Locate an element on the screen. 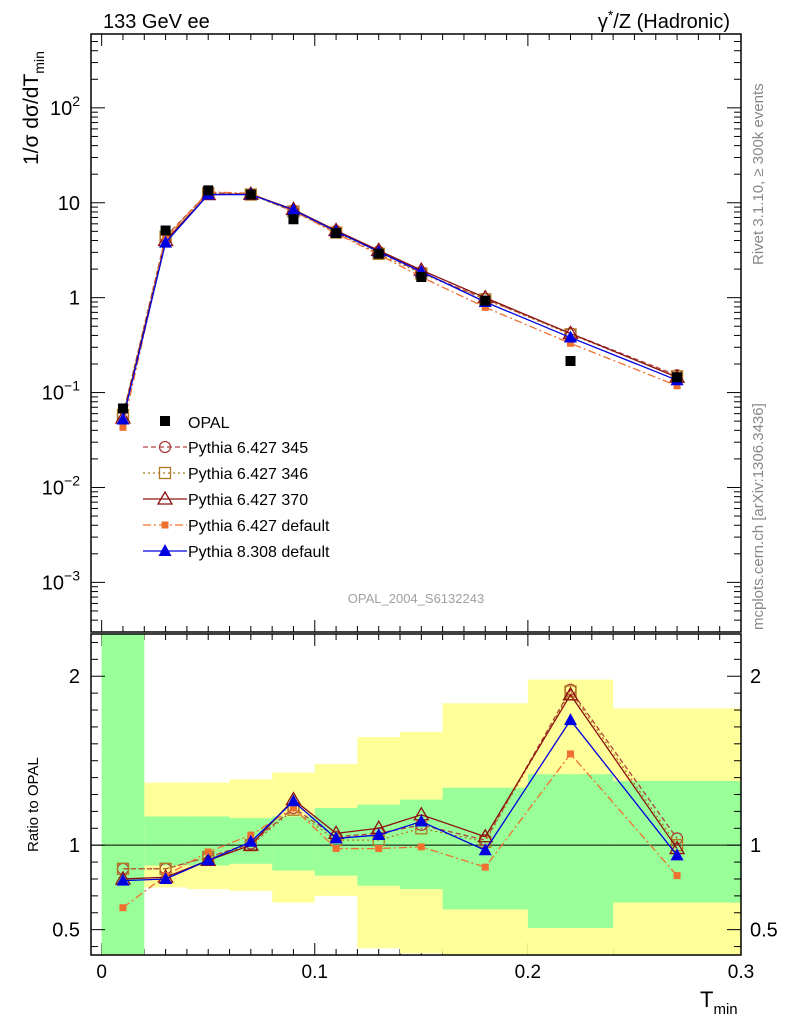 The width and height of the screenshot is (786, 1024). legend-label: Pythia 6.427 default is located at coordinates (259, 526).